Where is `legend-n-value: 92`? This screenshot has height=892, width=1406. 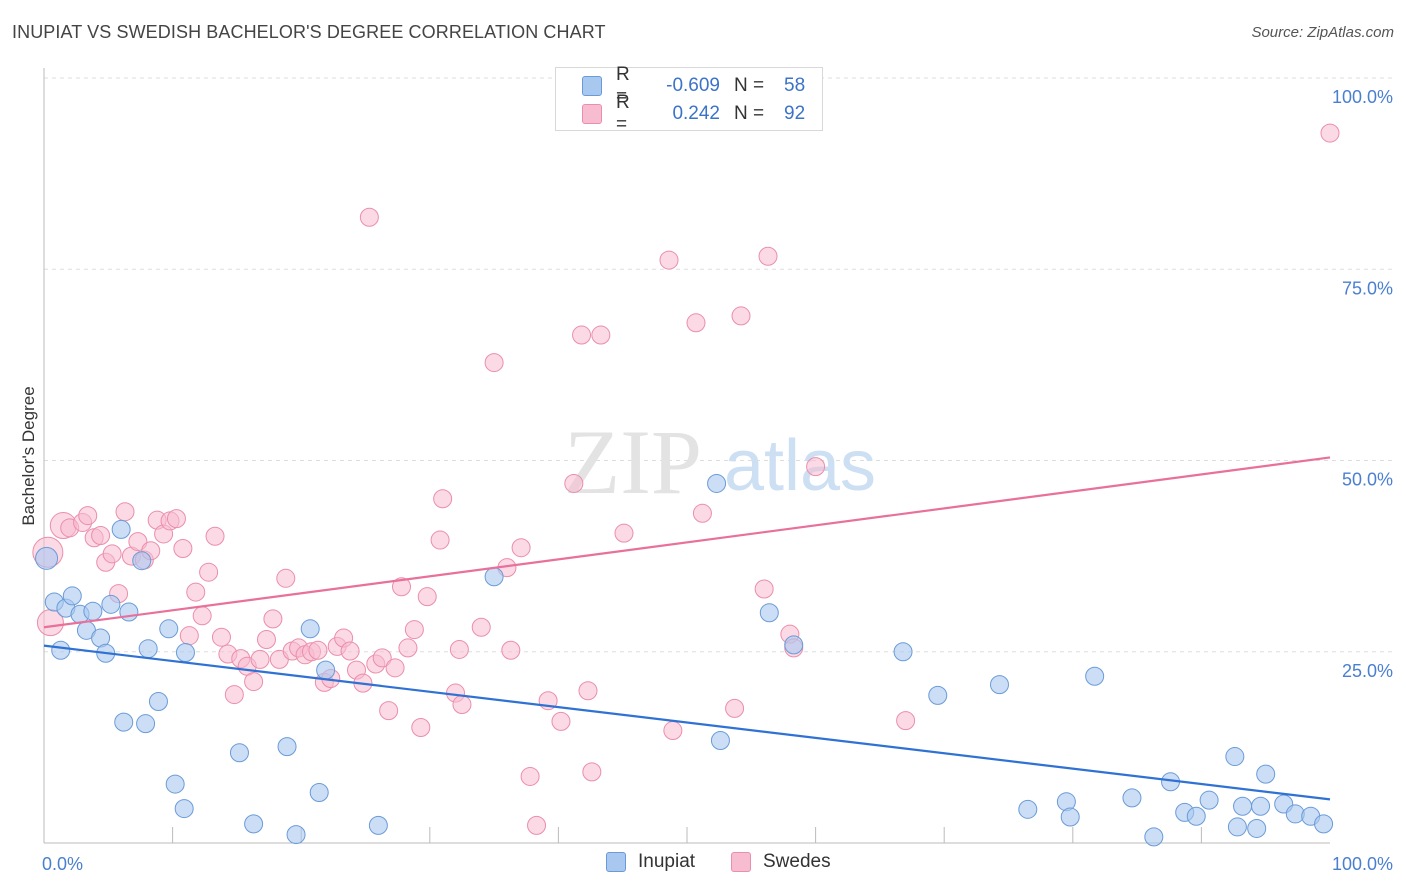
legend-n-value: 92 is located at coordinates (795, 113).